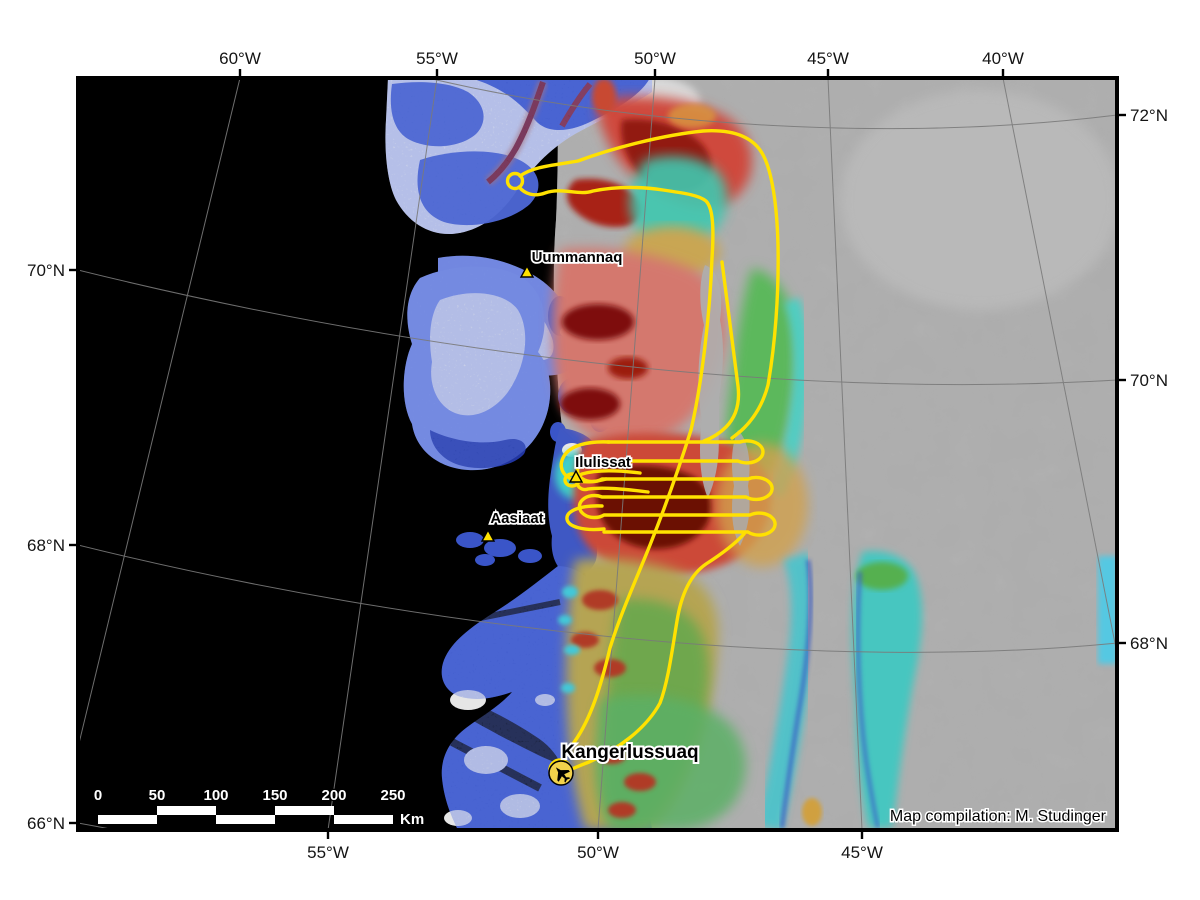 The image size is (1200, 900). What do you see at coordinates (576, 476) in the screenshot?
I see `ilulissat-marker` at bounding box center [576, 476].